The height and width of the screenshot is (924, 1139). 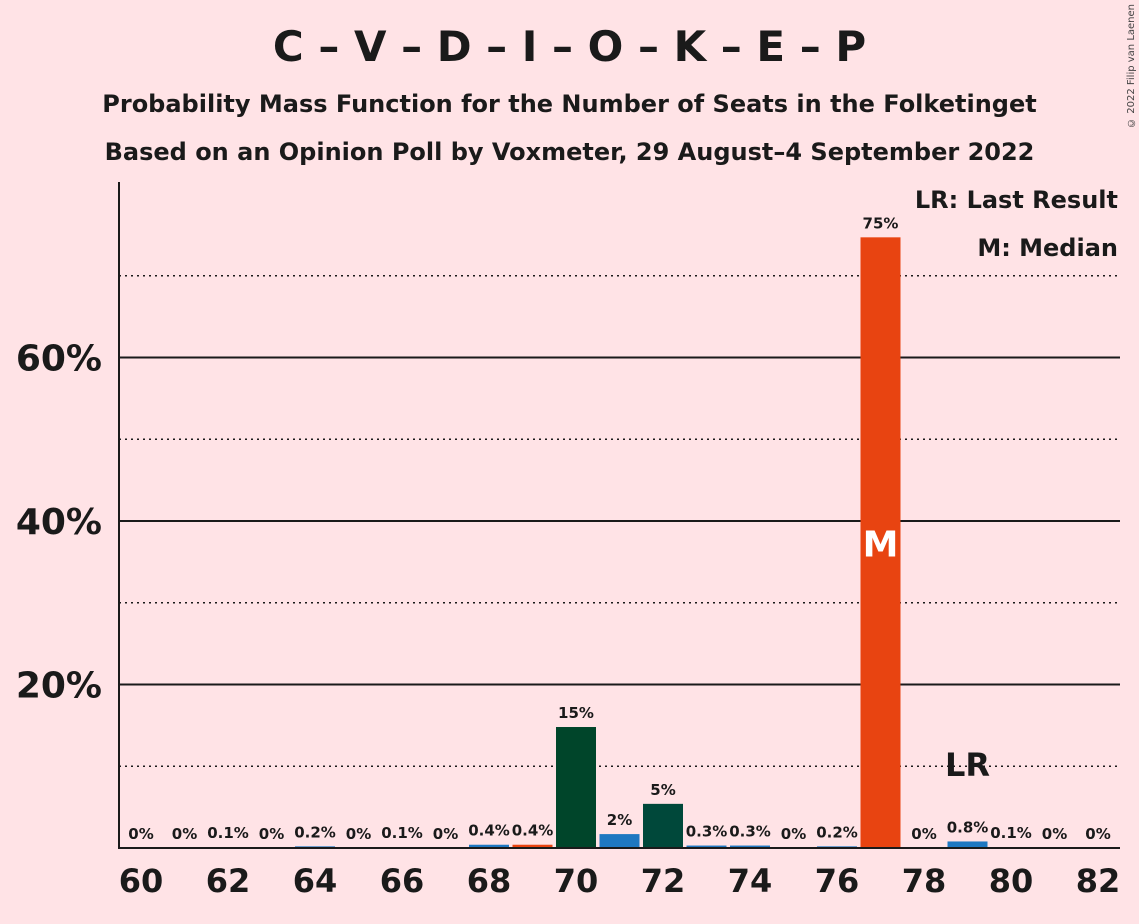 I want to click on x-tick-76: 76, so click(x=837, y=881).